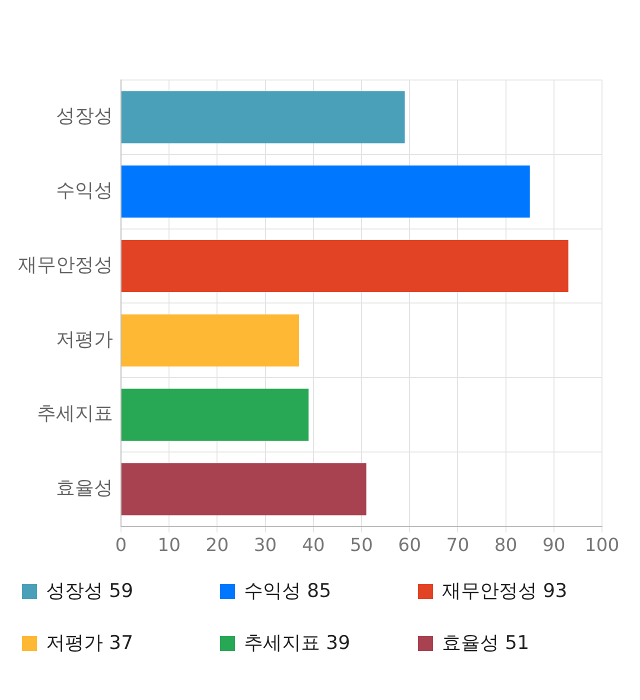  Describe the element at coordinates (505, 591) in the screenshot. I see `legend-label: 재무안정성 93` at that location.